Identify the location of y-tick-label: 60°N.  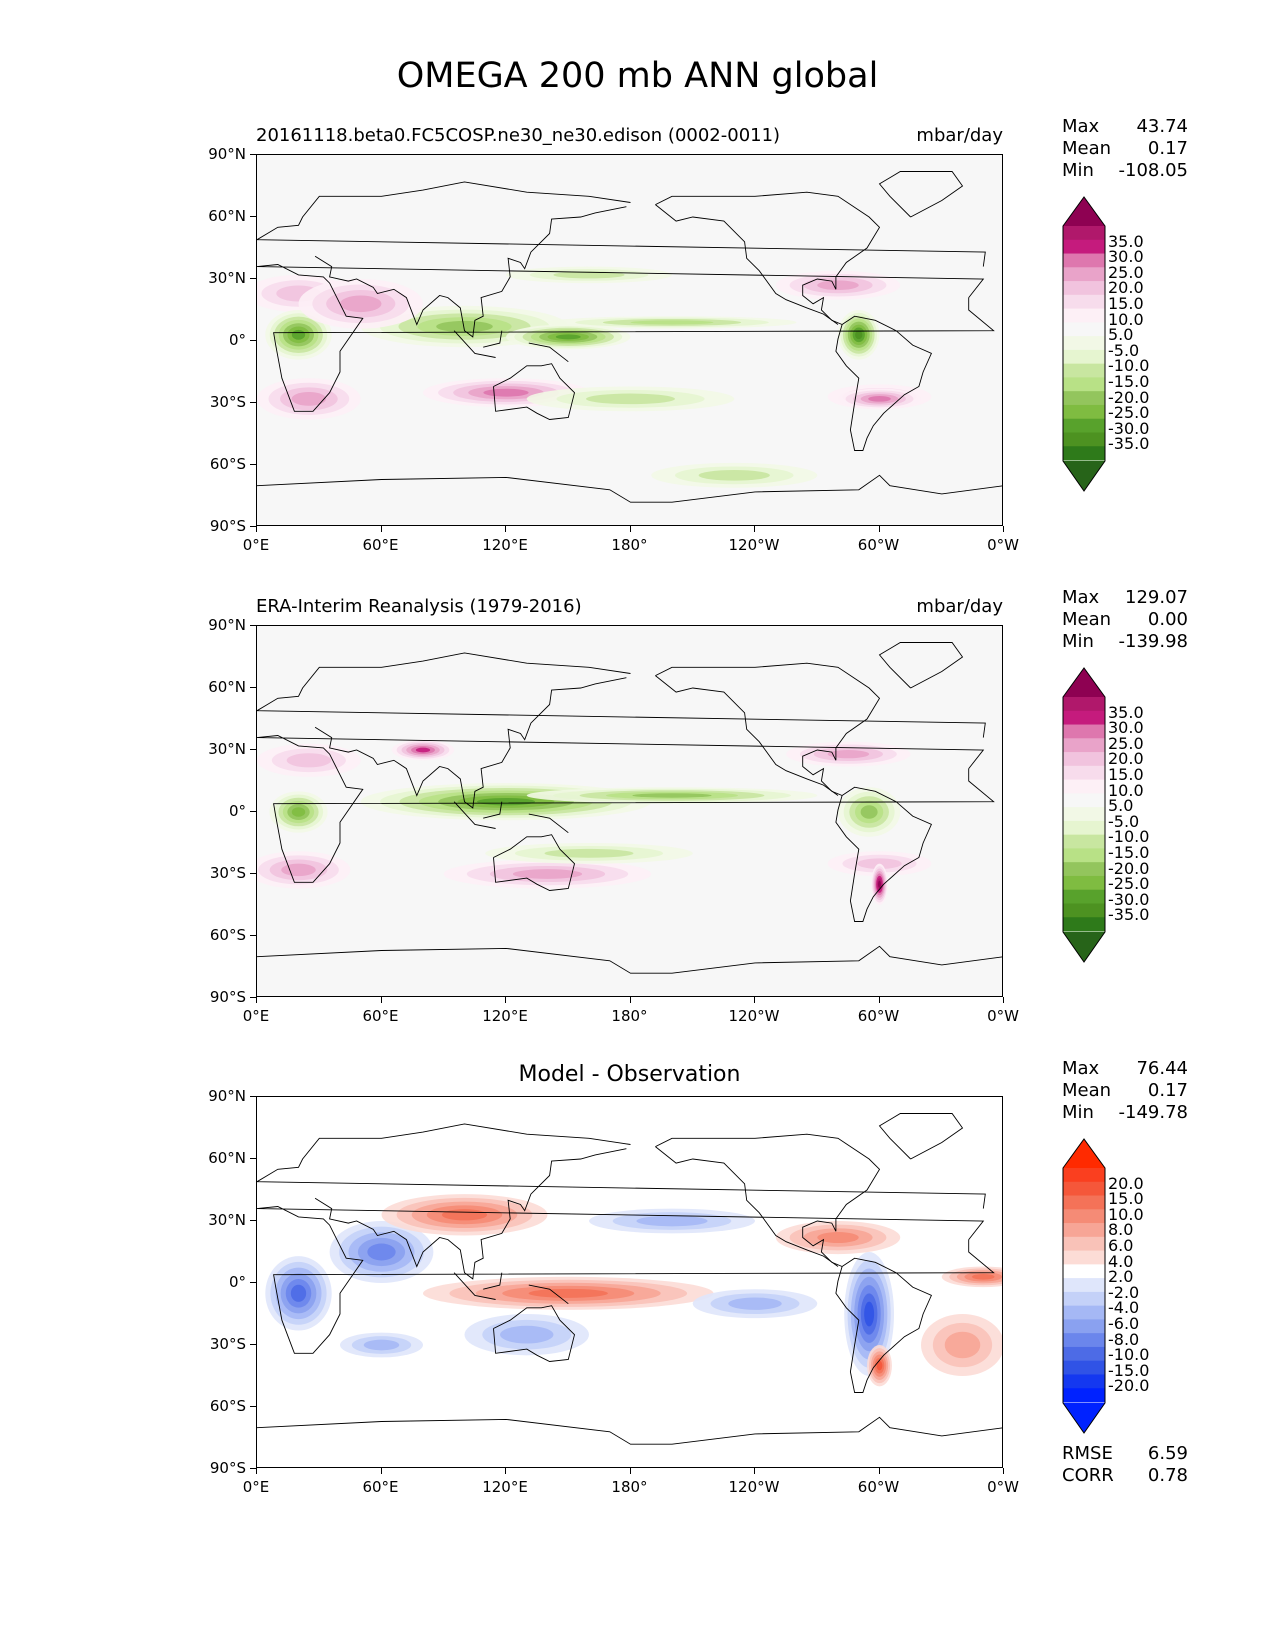
(227, 216).